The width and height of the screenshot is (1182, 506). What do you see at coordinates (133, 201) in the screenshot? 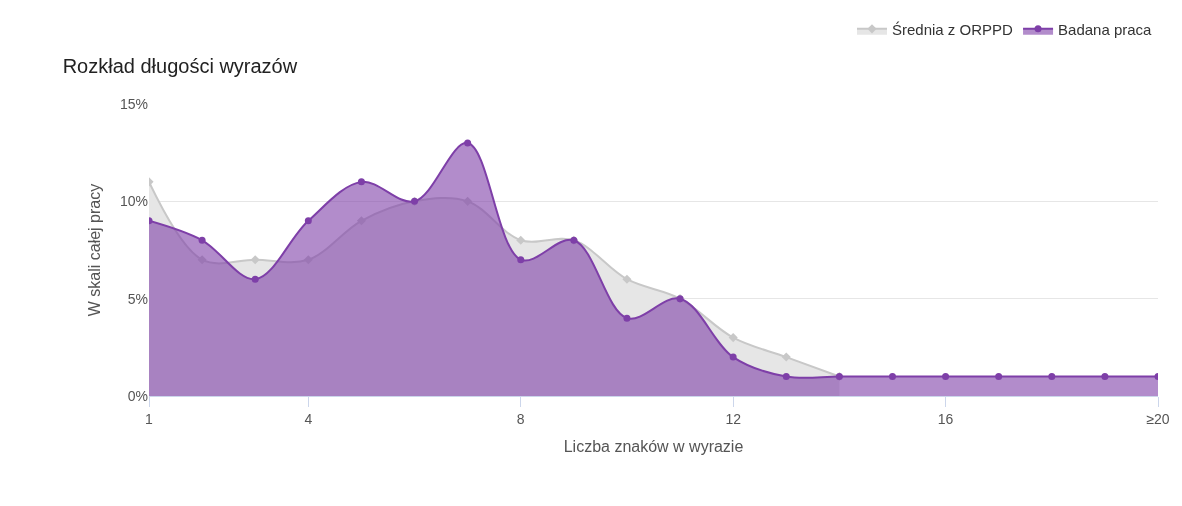
I see `y-tick-label: 10%` at bounding box center [133, 201].